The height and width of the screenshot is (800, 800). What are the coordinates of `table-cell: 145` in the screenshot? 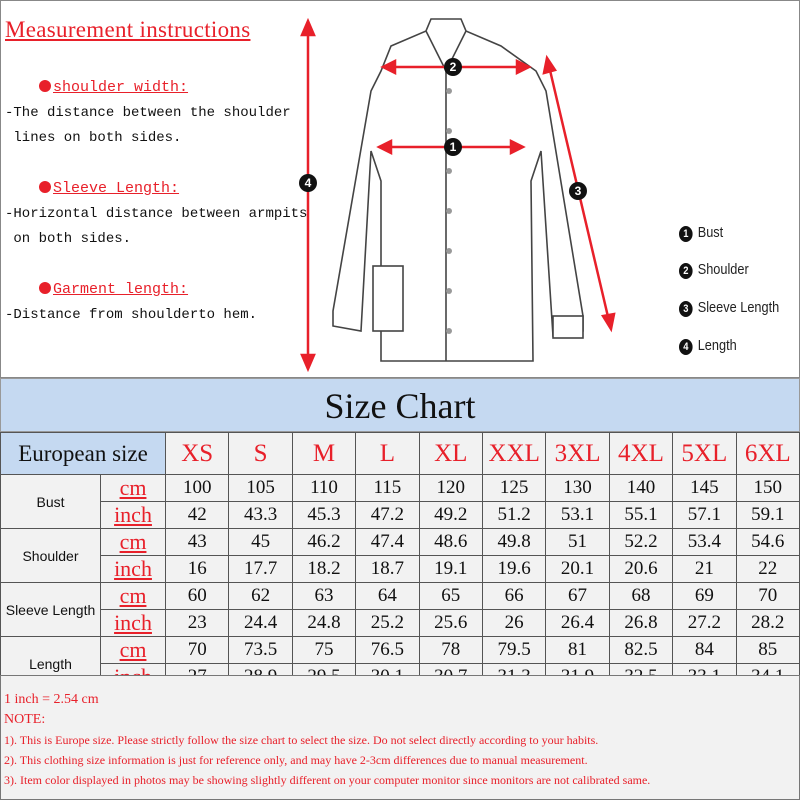 It's located at (704, 488).